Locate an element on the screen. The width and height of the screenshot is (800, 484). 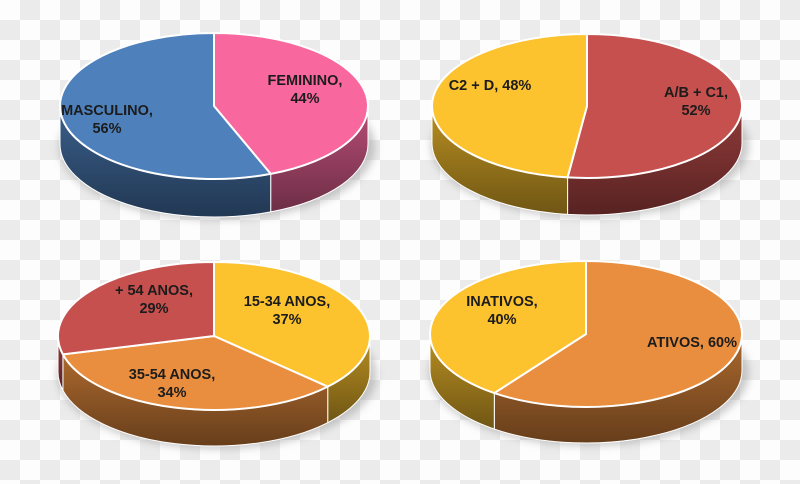
pie-slice-label-15-34-anos: 15-34 ANOS, 37% is located at coordinates (287, 311).